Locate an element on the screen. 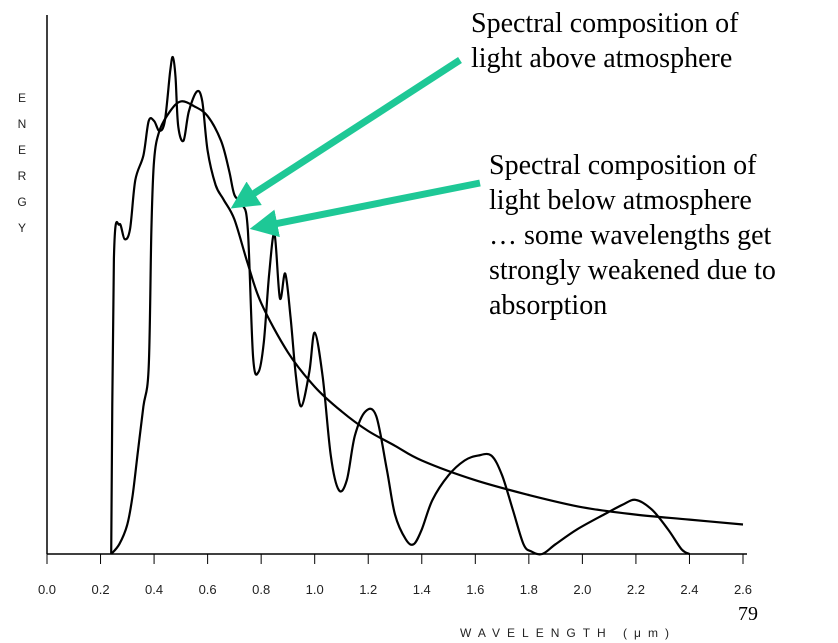 The image size is (838, 643). annotation-below-line: Spectral composition of is located at coordinates (623, 165).